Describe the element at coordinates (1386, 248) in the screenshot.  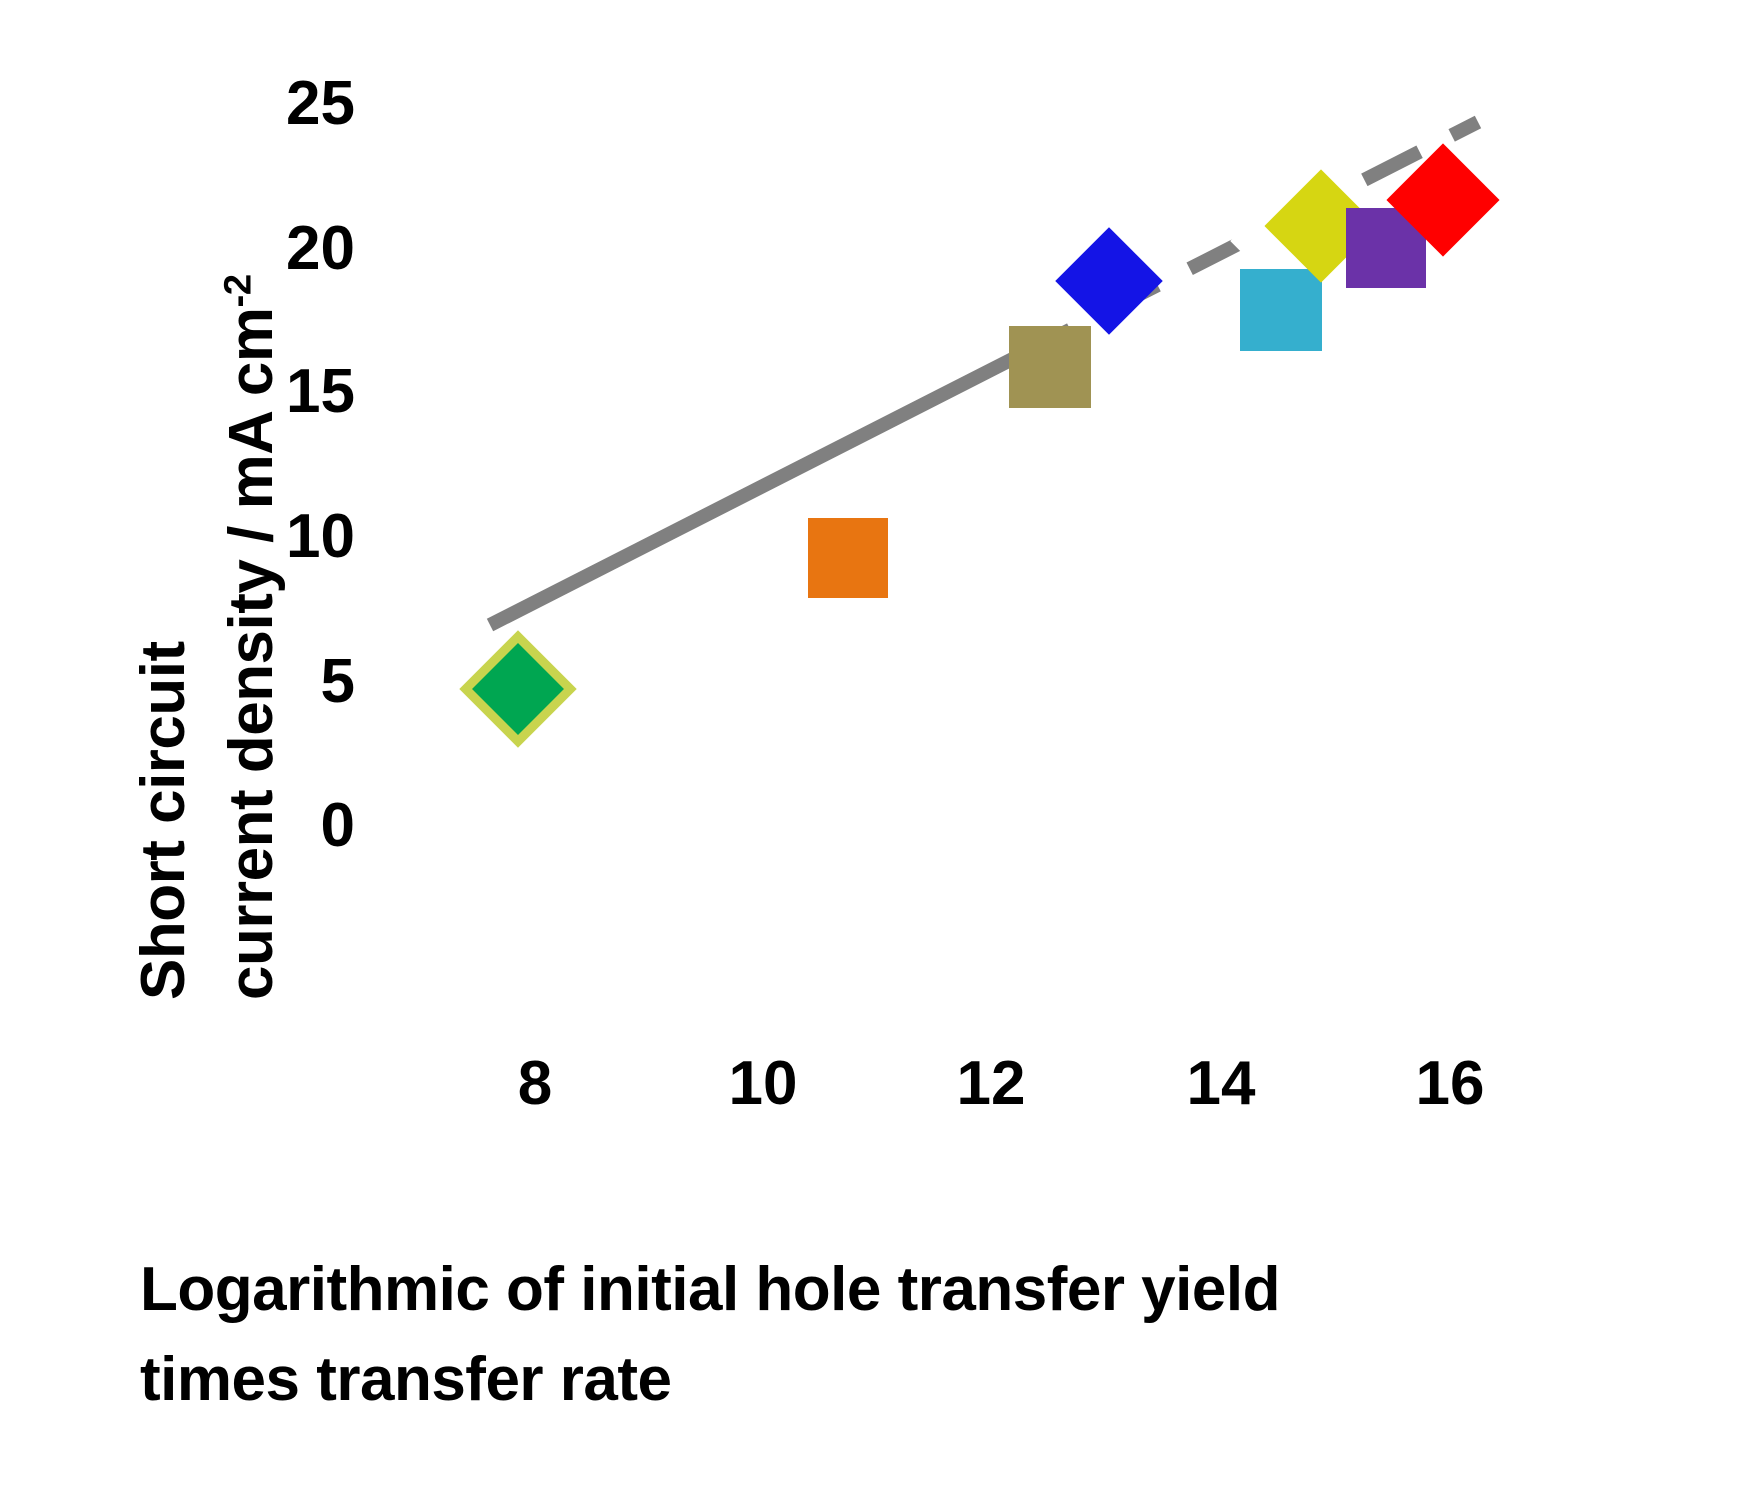
I see `data-point-purple-square` at that location.